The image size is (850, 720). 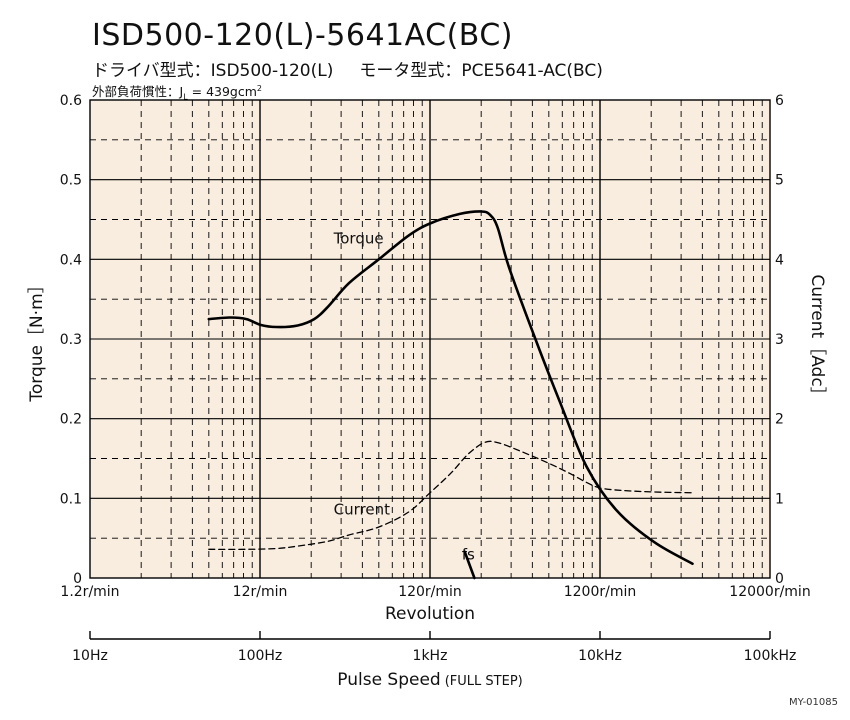 What do you see at coordinates (779, 420) in the screenshot?
I see `y2-tick-label: 2` at bounding box center [779, 420].